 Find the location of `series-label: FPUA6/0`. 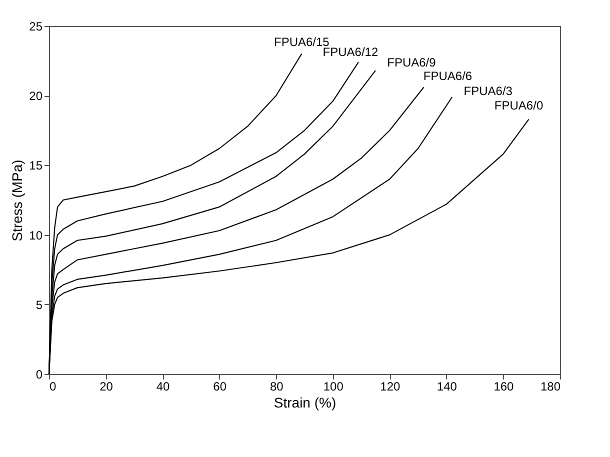

series-label: FPUA6/0 is located at coordinates (519, 105).